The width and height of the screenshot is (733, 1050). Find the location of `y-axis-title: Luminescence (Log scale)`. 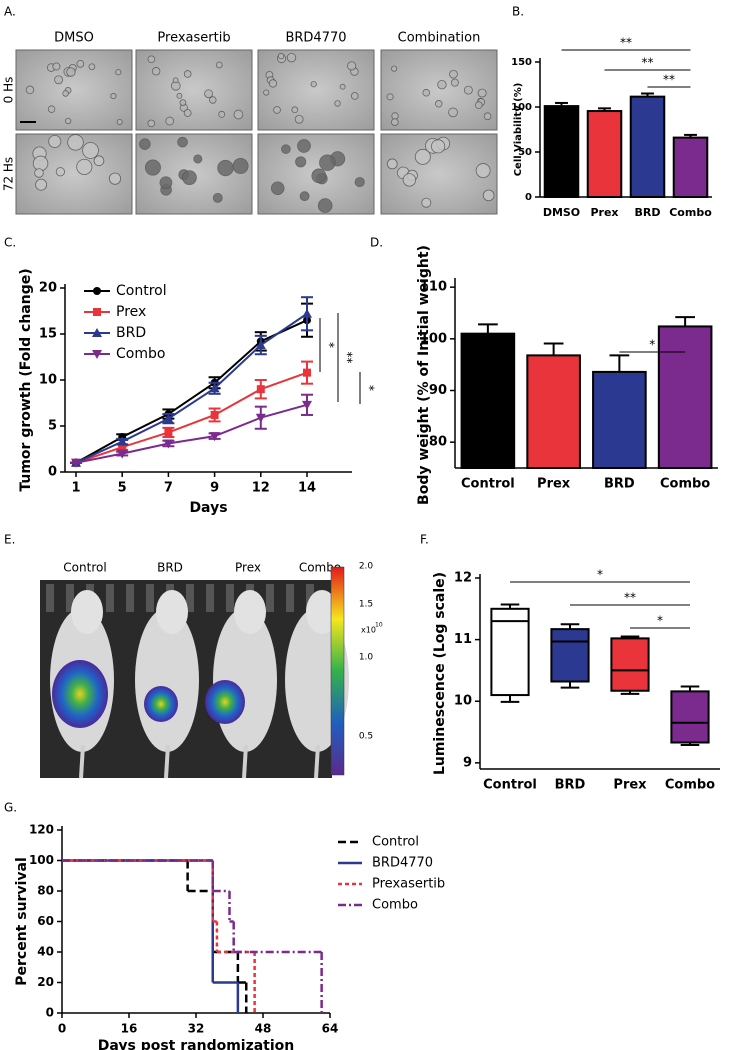

y-axis-title: Luminescence (Log scale) is located at coordinates (440, 673).